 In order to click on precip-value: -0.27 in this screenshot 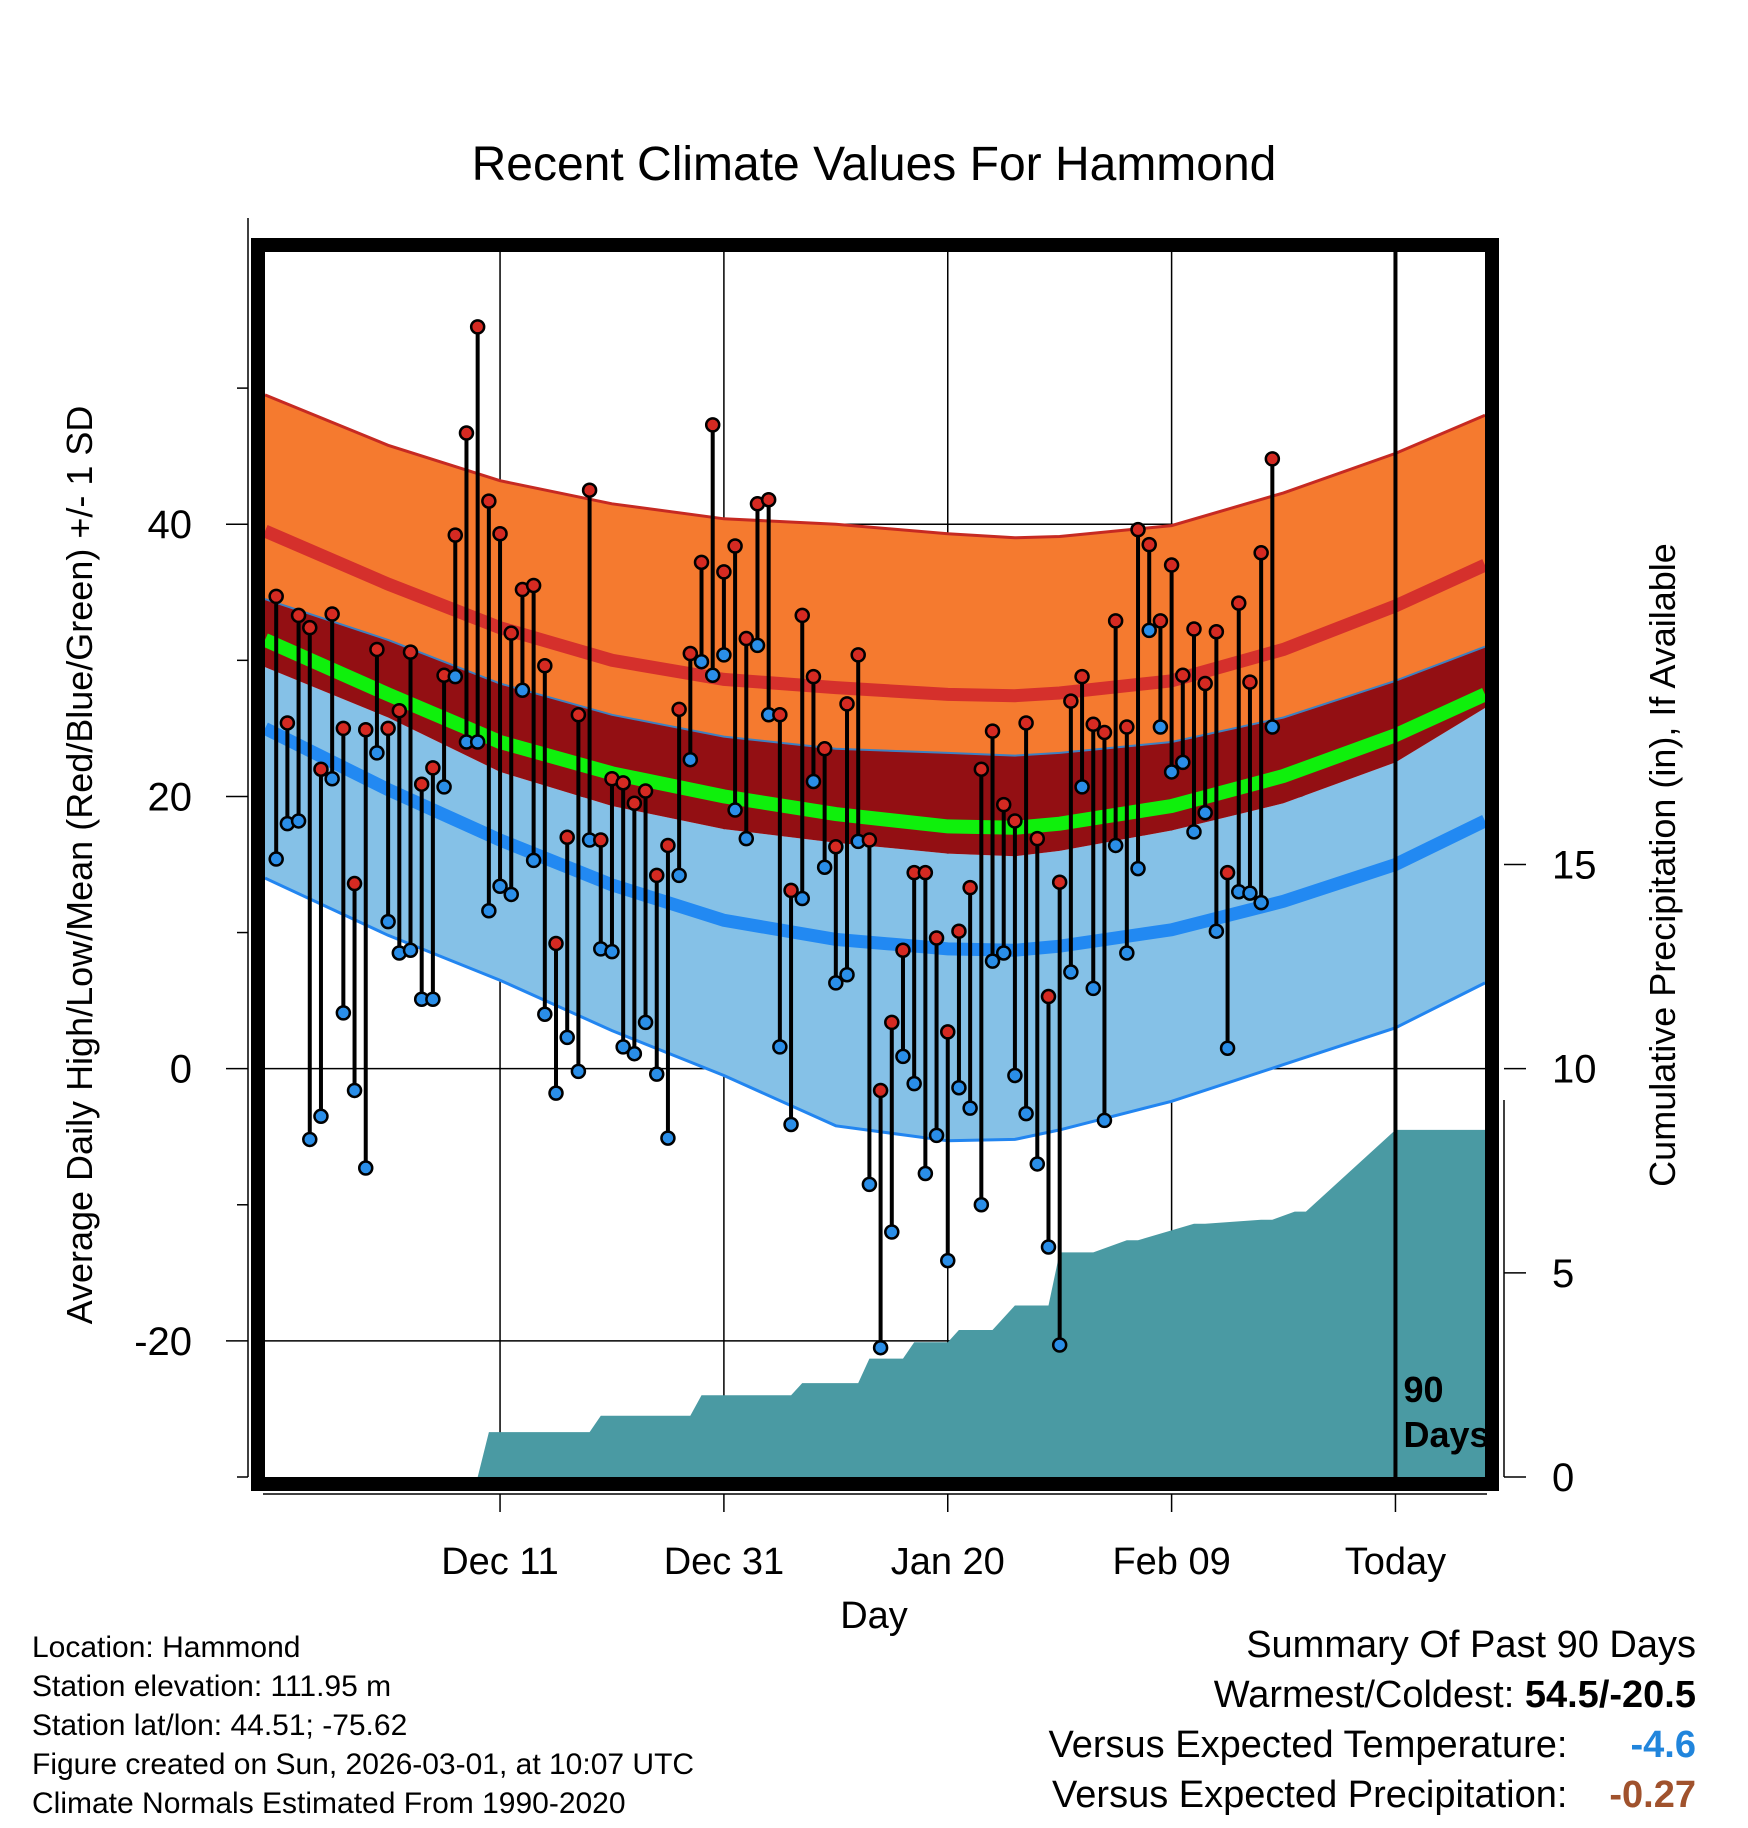, I will do `click(1652, 1795)`.